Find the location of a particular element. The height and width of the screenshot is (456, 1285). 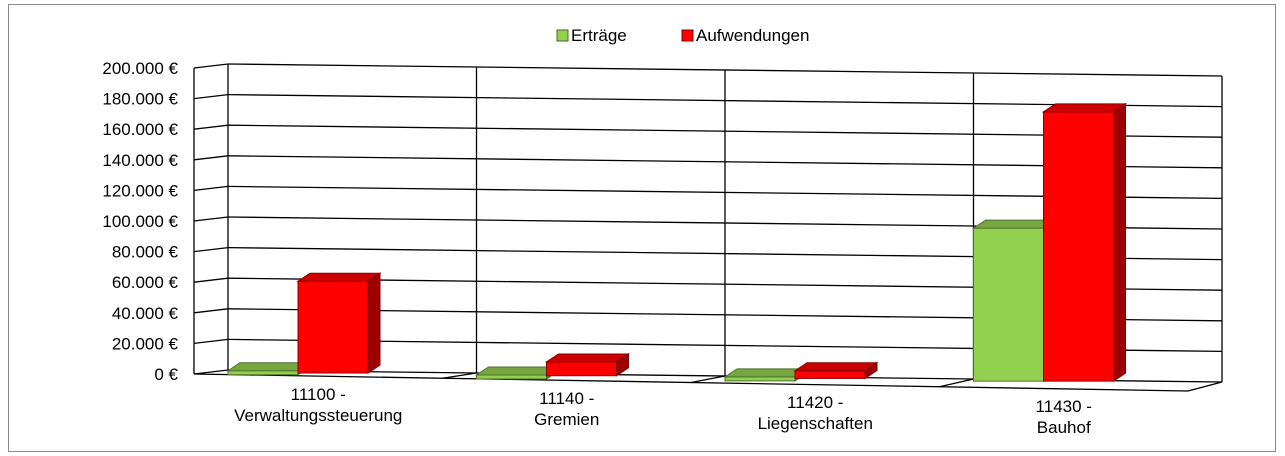

y-tick-label: 160.000 € is located at coordinates (140, 129).